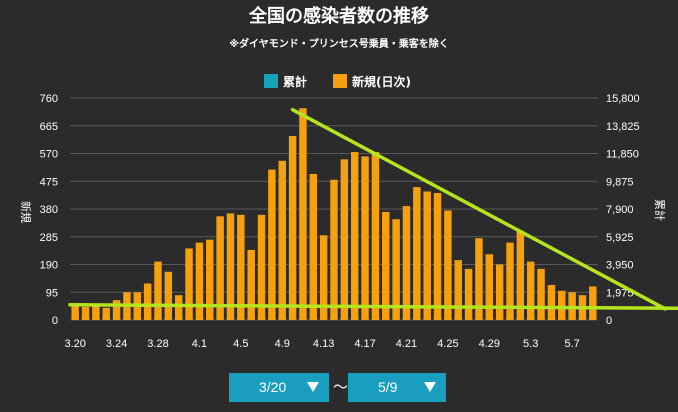  I want to click on x-tick-label: 4.17, so click(364, 344).